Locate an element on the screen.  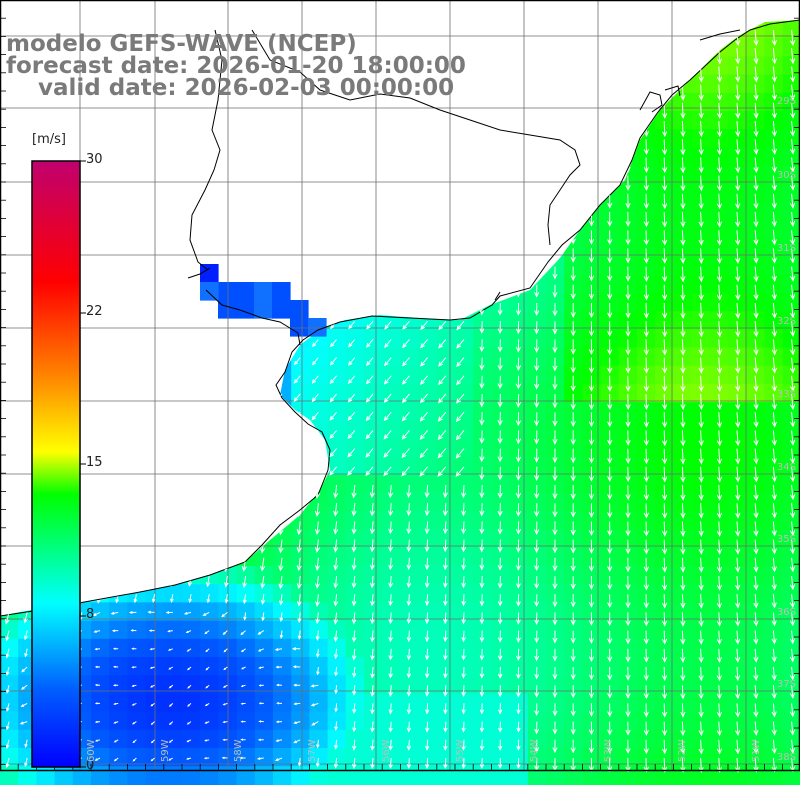
latitude-label: 37S is located at coordinates (786, 684).